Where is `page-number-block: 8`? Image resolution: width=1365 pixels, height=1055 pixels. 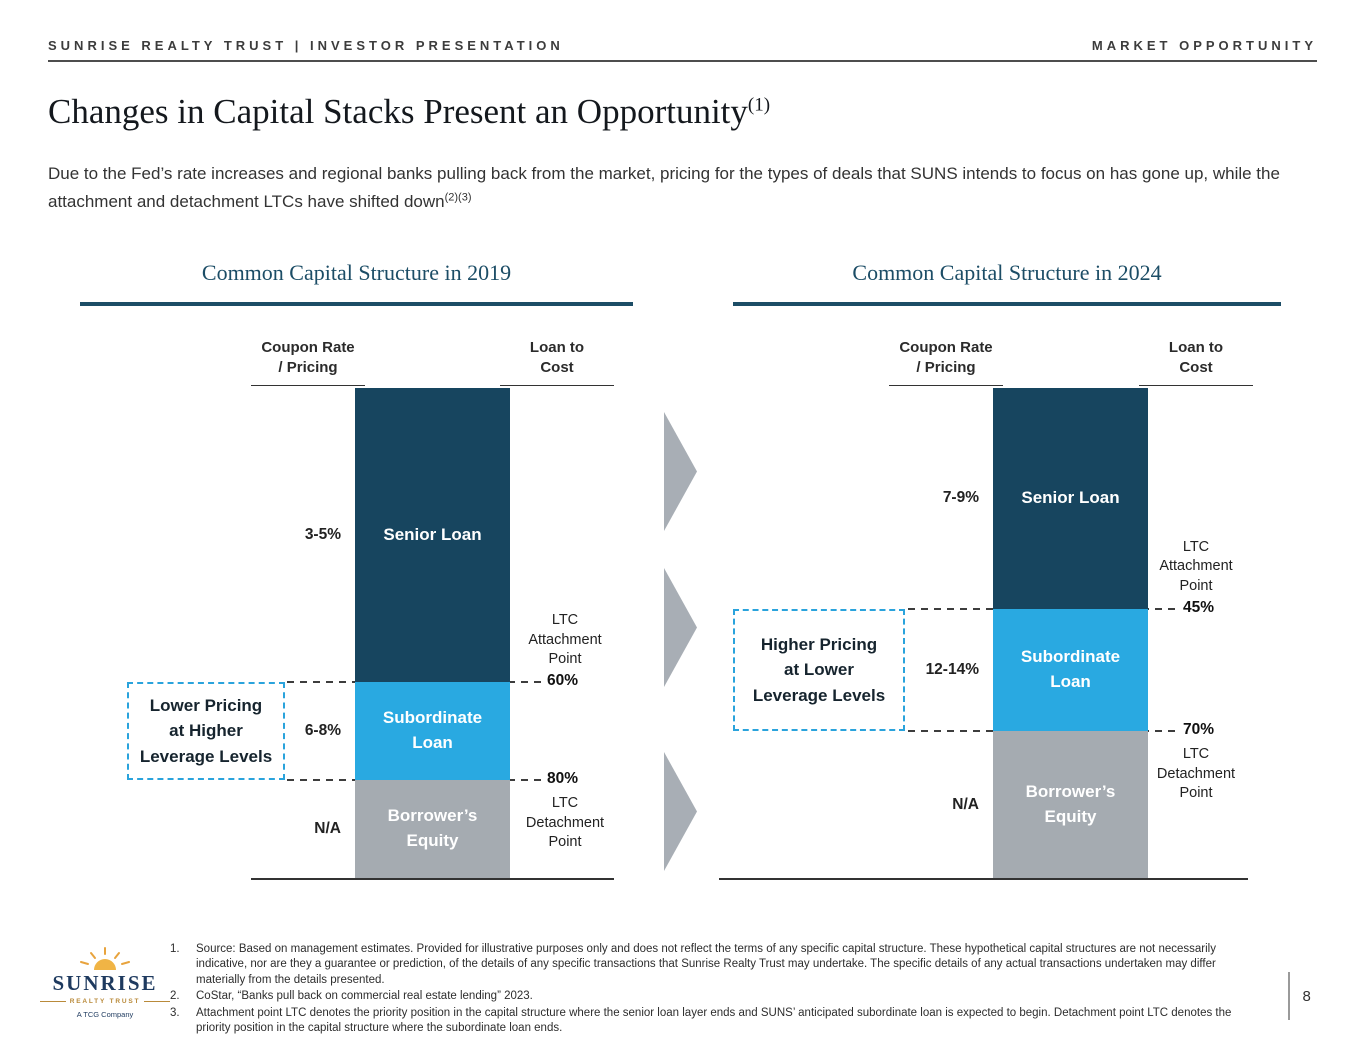 page-number-block: 8 is located at coordinates (1299, 996).